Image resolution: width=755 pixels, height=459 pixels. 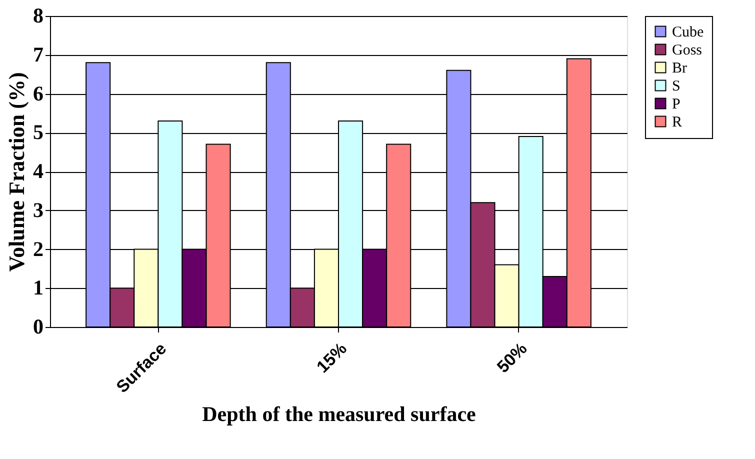 What do you see at coordinates (38, 171) in the screenshot?
I see `y-tick-label: 4` at bounding box center [38, 171].